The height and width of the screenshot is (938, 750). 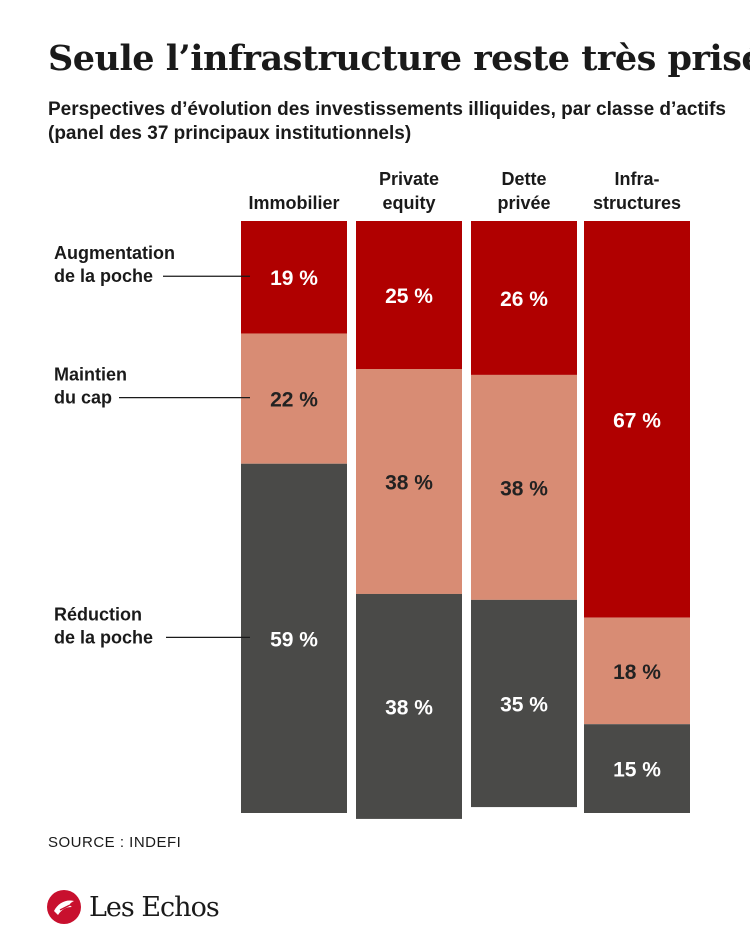 I want to click on data-label: 67 %, so click(x=637, y=420).